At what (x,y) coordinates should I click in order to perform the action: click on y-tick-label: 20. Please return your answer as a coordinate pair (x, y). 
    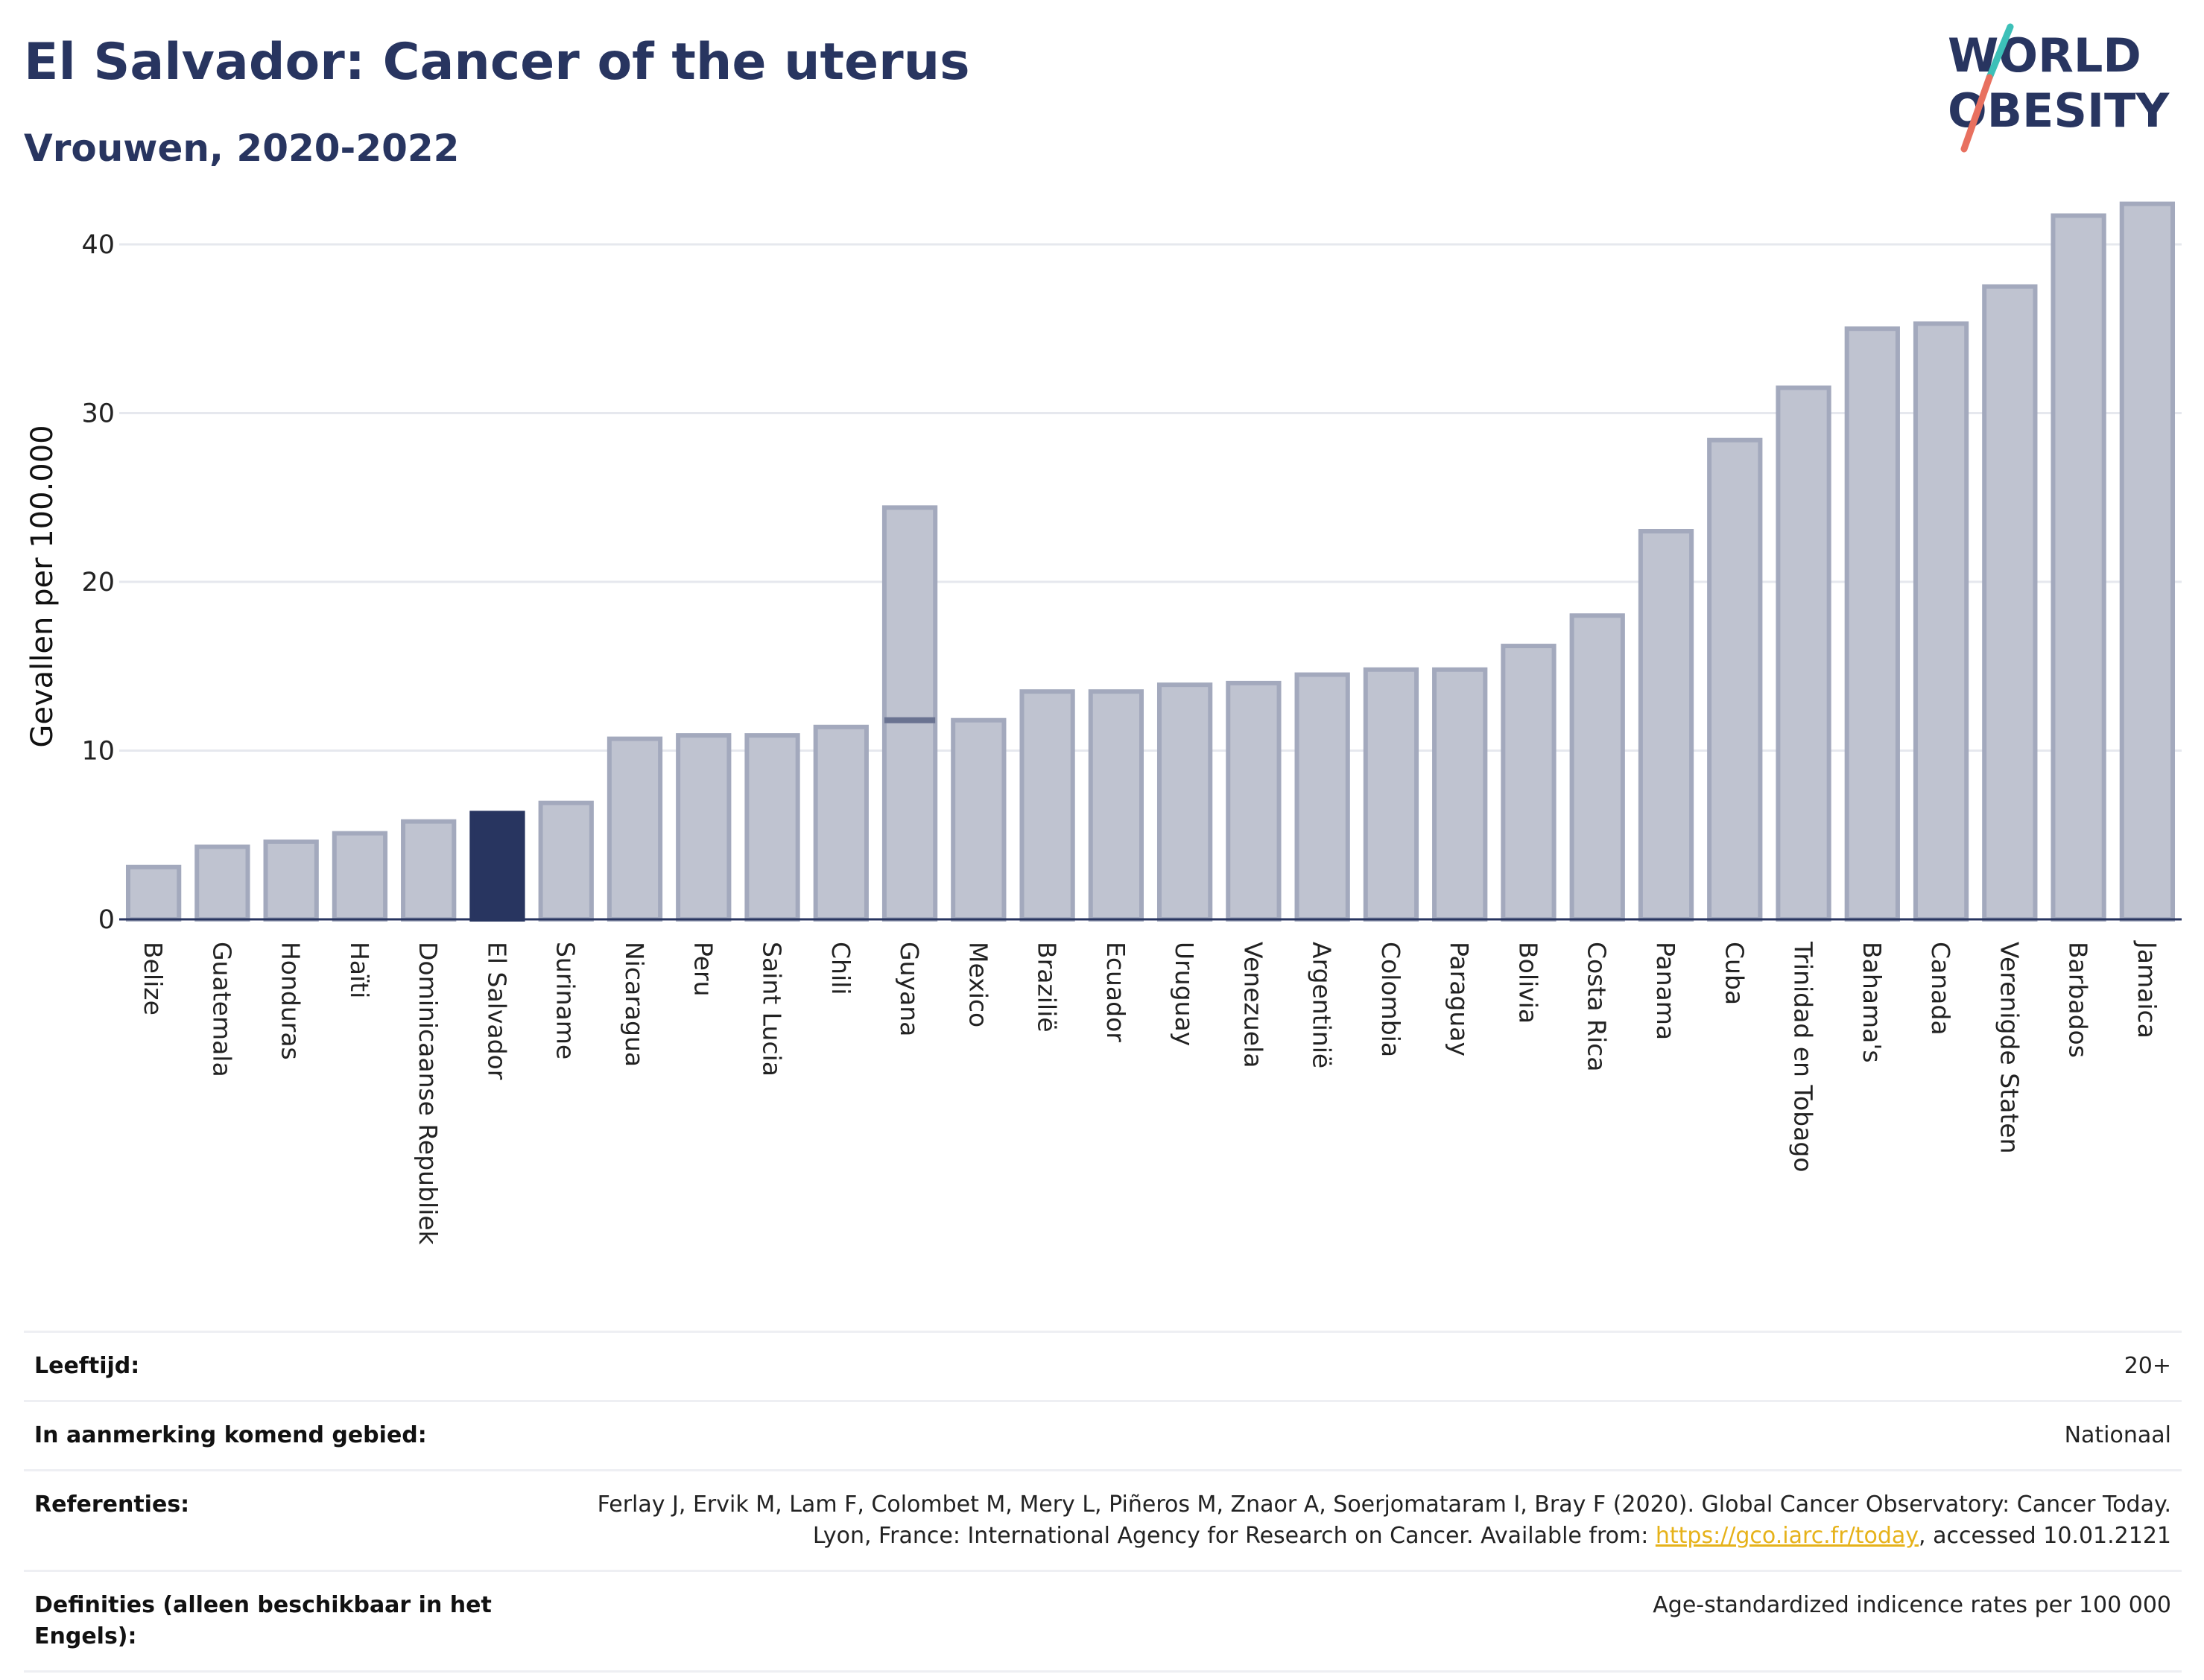
    Looking at the image, I should click on (98, 582).